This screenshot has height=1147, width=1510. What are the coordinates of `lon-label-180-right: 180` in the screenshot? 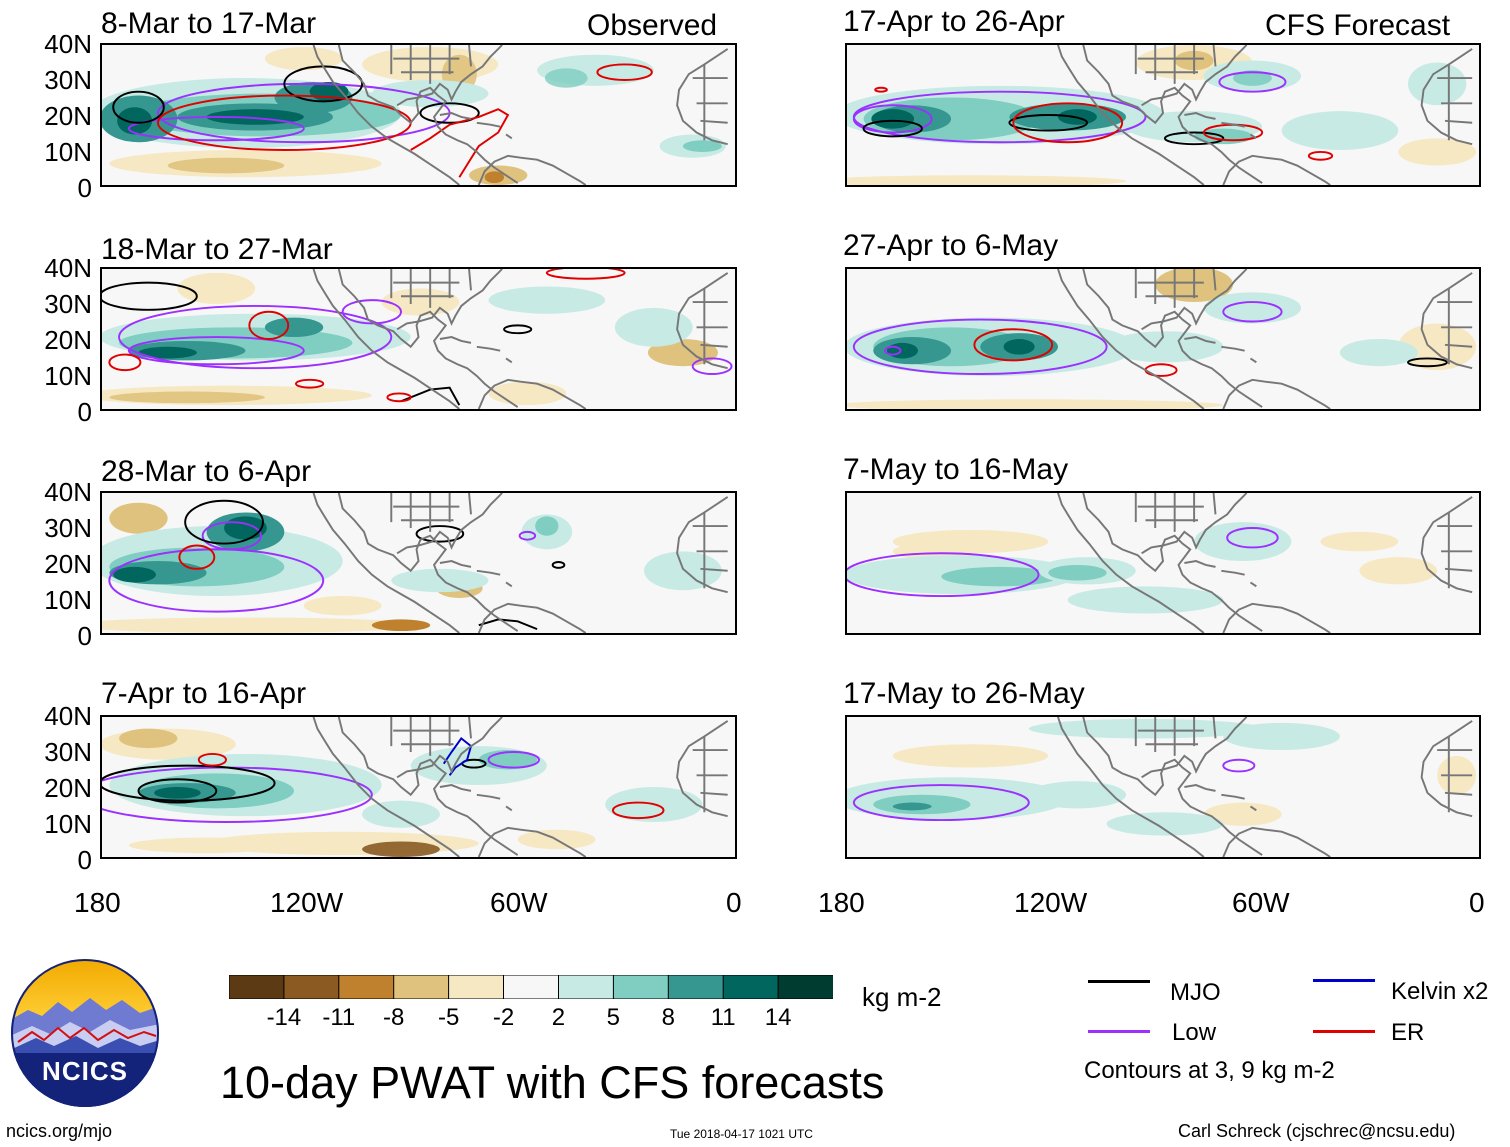 It's located at (841, 902).